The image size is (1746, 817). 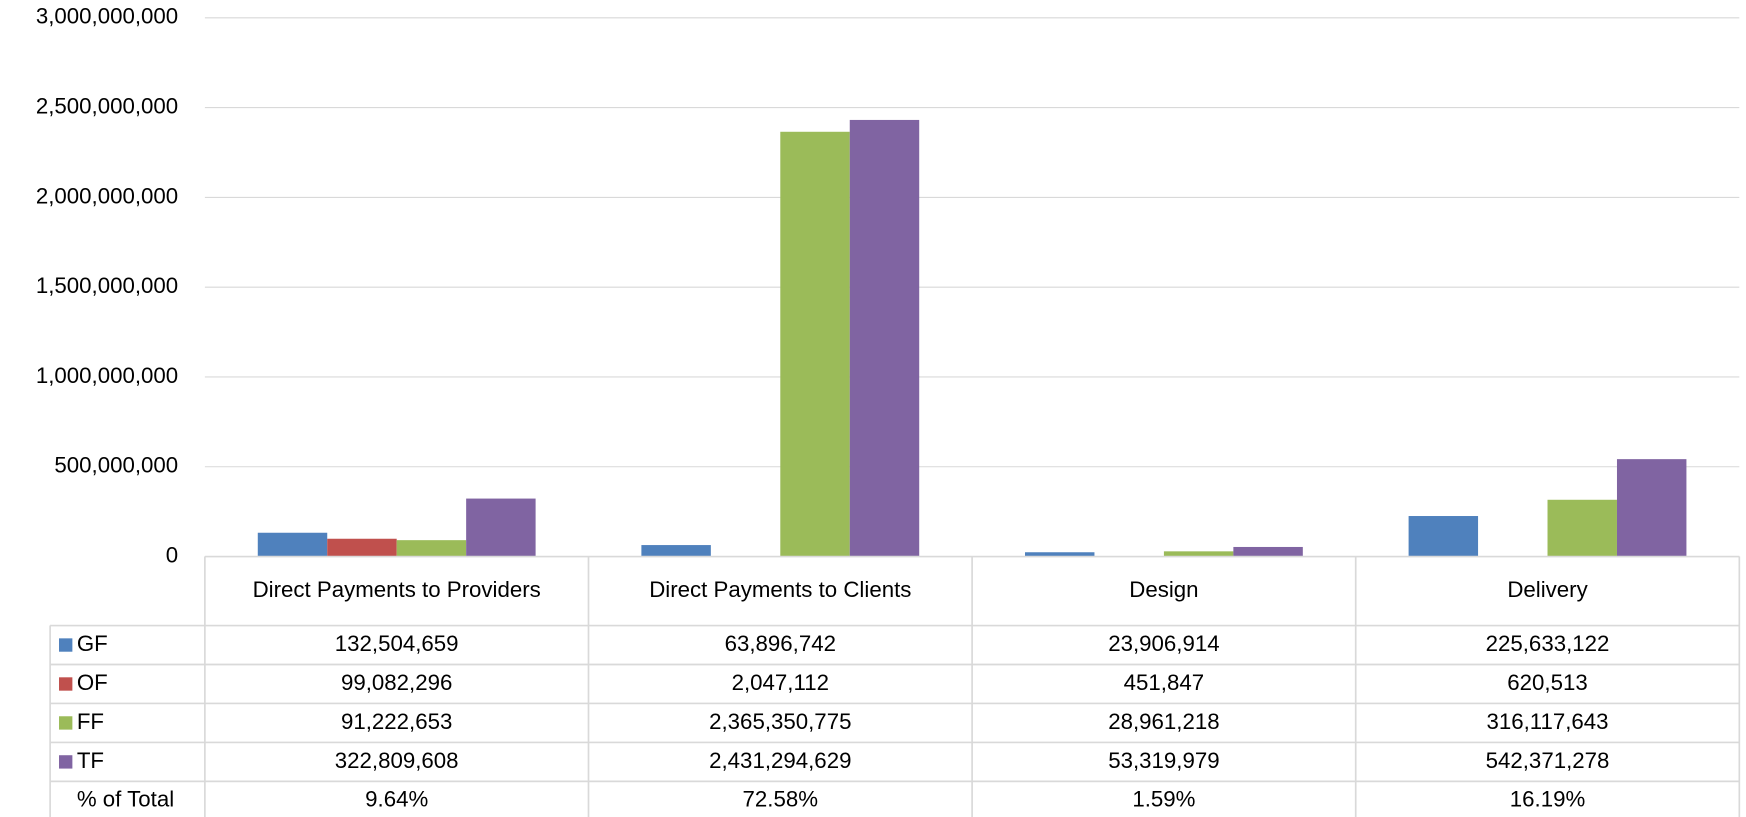 What do you see at coordinates (780, 643) in the screenshot?
I see `table-cell: 63,896,742` at bounding box center [780, 643].